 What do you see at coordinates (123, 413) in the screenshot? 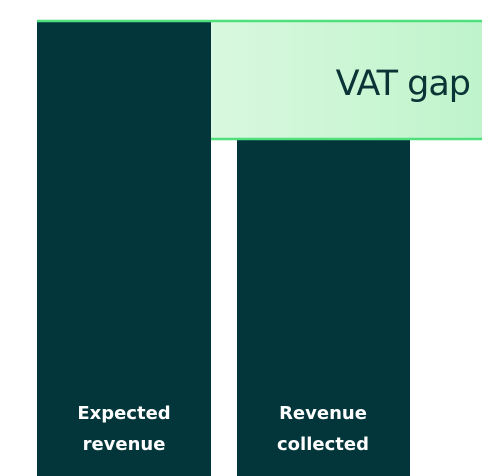
I see `bar-label: Expected` at bounding box center [123, 413].